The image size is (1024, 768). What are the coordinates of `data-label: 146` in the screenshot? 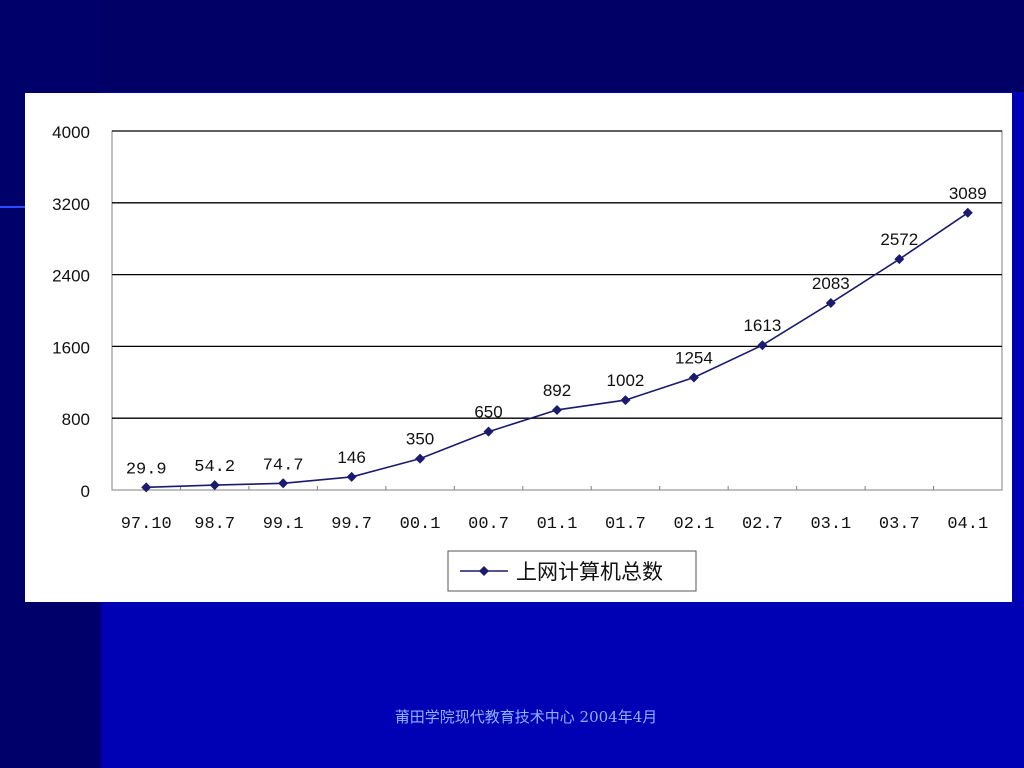 It's located at (351, 457).